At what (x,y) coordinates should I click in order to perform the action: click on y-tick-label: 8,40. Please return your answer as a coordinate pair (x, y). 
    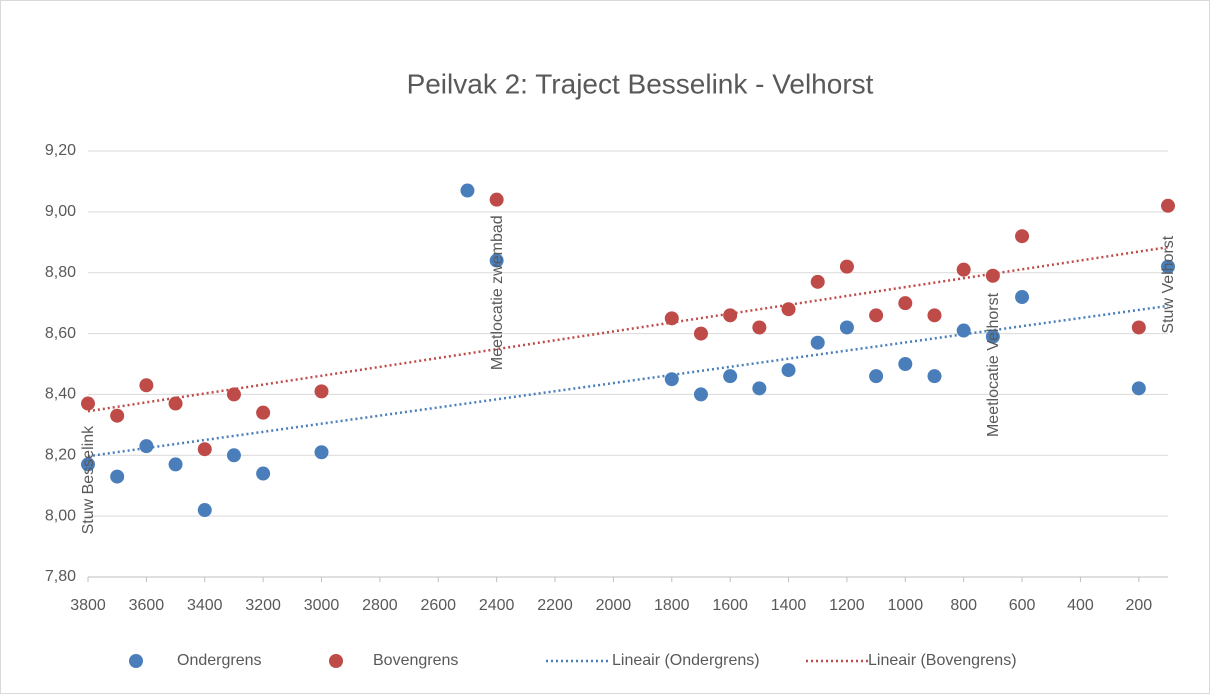
    Looking at the image, I should click on (60, 394).